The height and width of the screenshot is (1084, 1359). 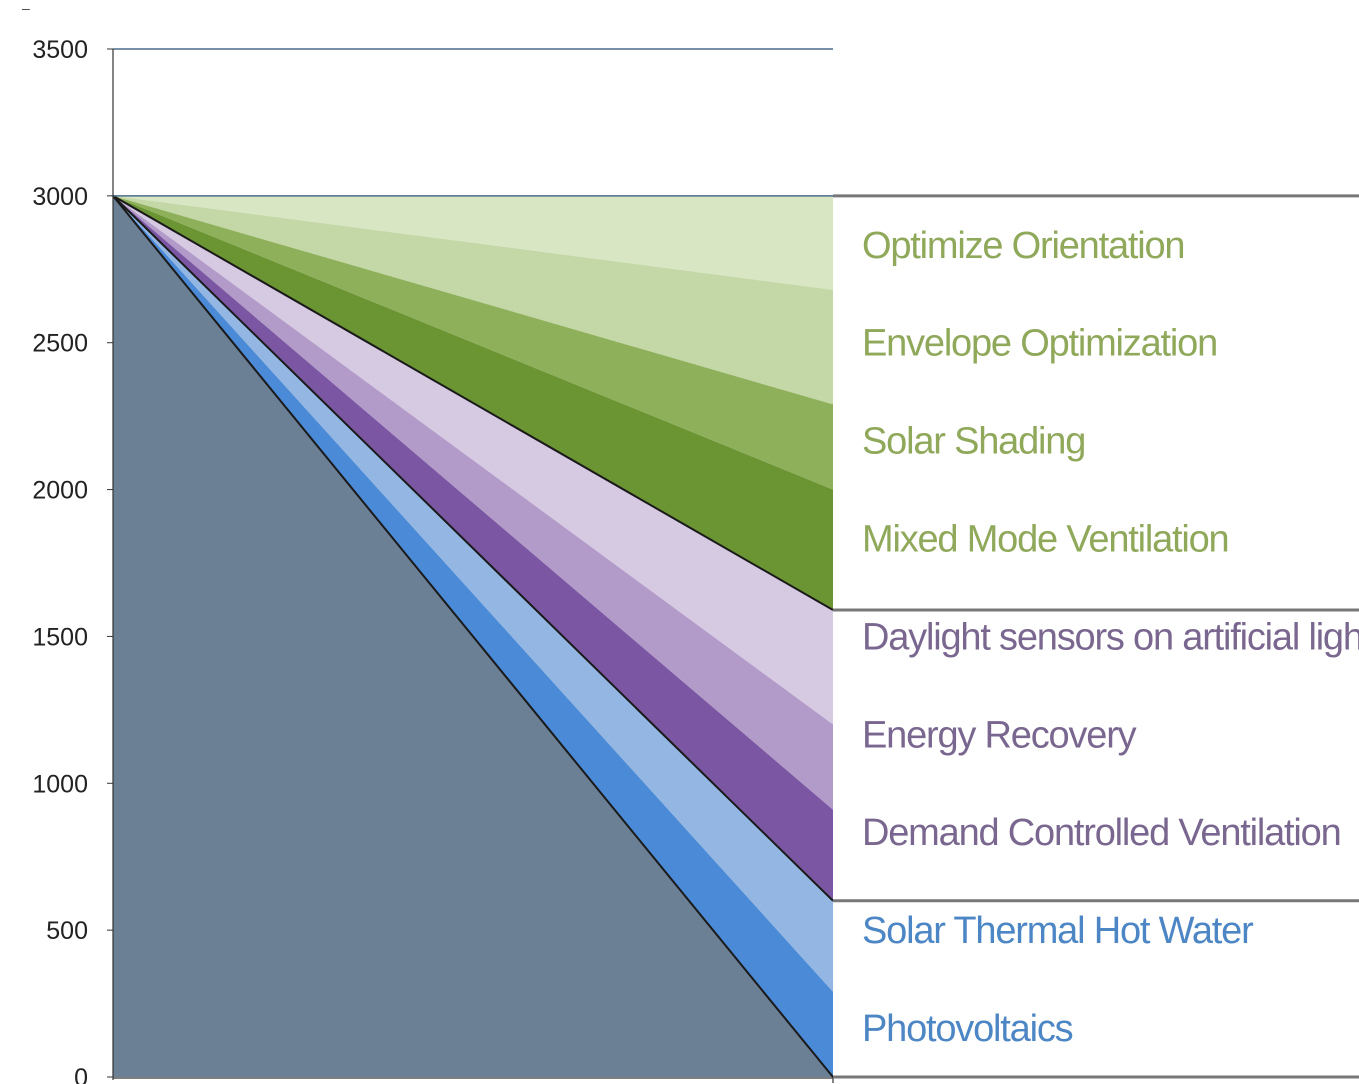 What do you see at coordinates (60, 784) in the screenshot?
I see `y-tick-label-1000: 1000` at bounding box center [60, 784].